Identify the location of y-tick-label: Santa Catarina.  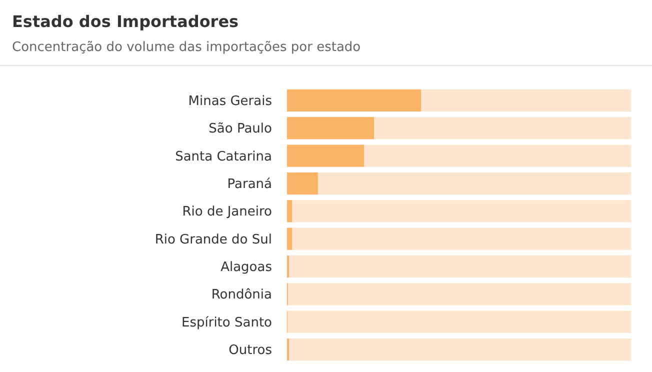
(223, 156).